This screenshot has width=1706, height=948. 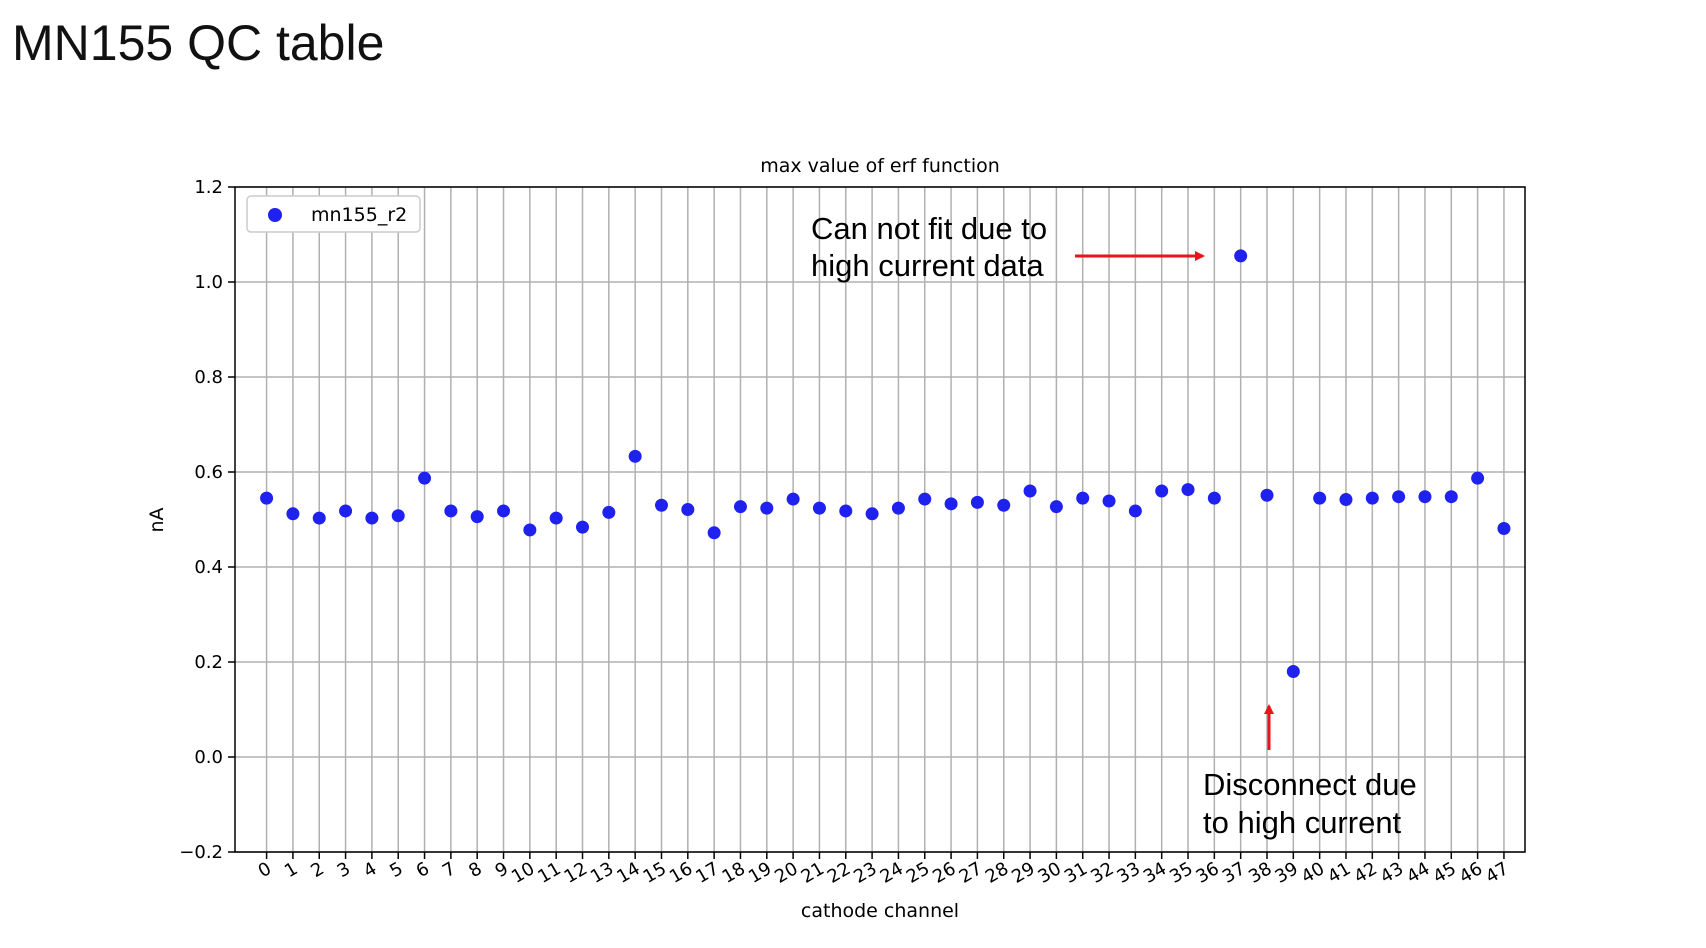 I want to click on annotation-cannot-fit-line-1: Can not fit due to, so click(x=929, y=228).